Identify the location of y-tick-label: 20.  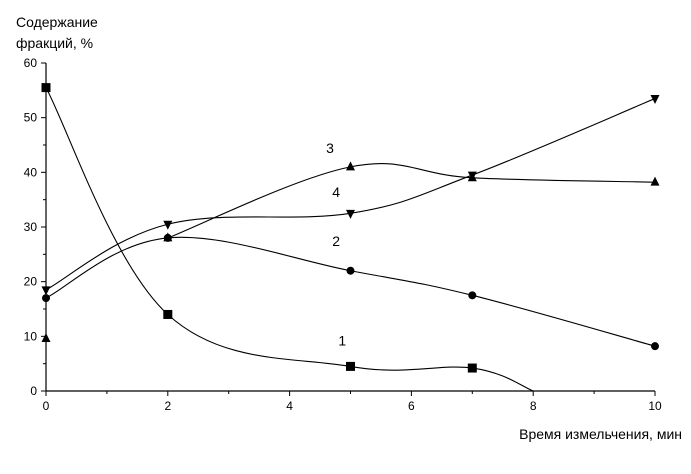
(31, 282).